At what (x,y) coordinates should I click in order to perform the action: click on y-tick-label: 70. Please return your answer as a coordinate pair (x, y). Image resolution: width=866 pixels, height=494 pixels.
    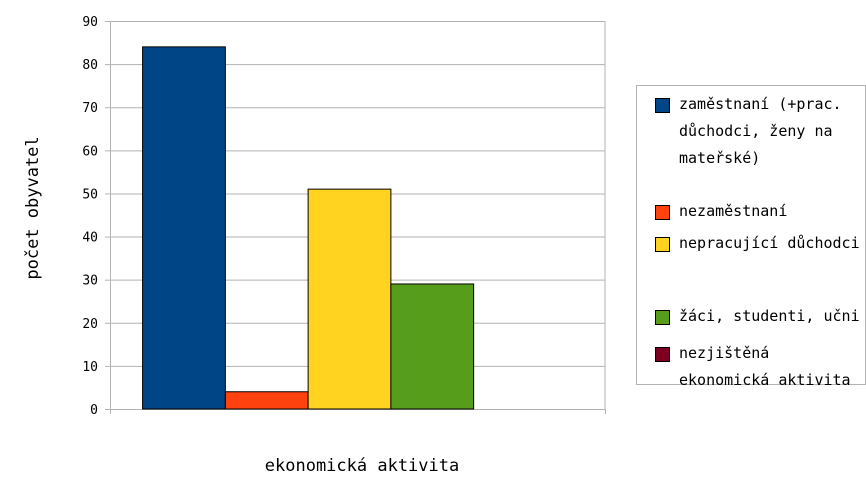
    Looking at the image, I should click on (90, 108).